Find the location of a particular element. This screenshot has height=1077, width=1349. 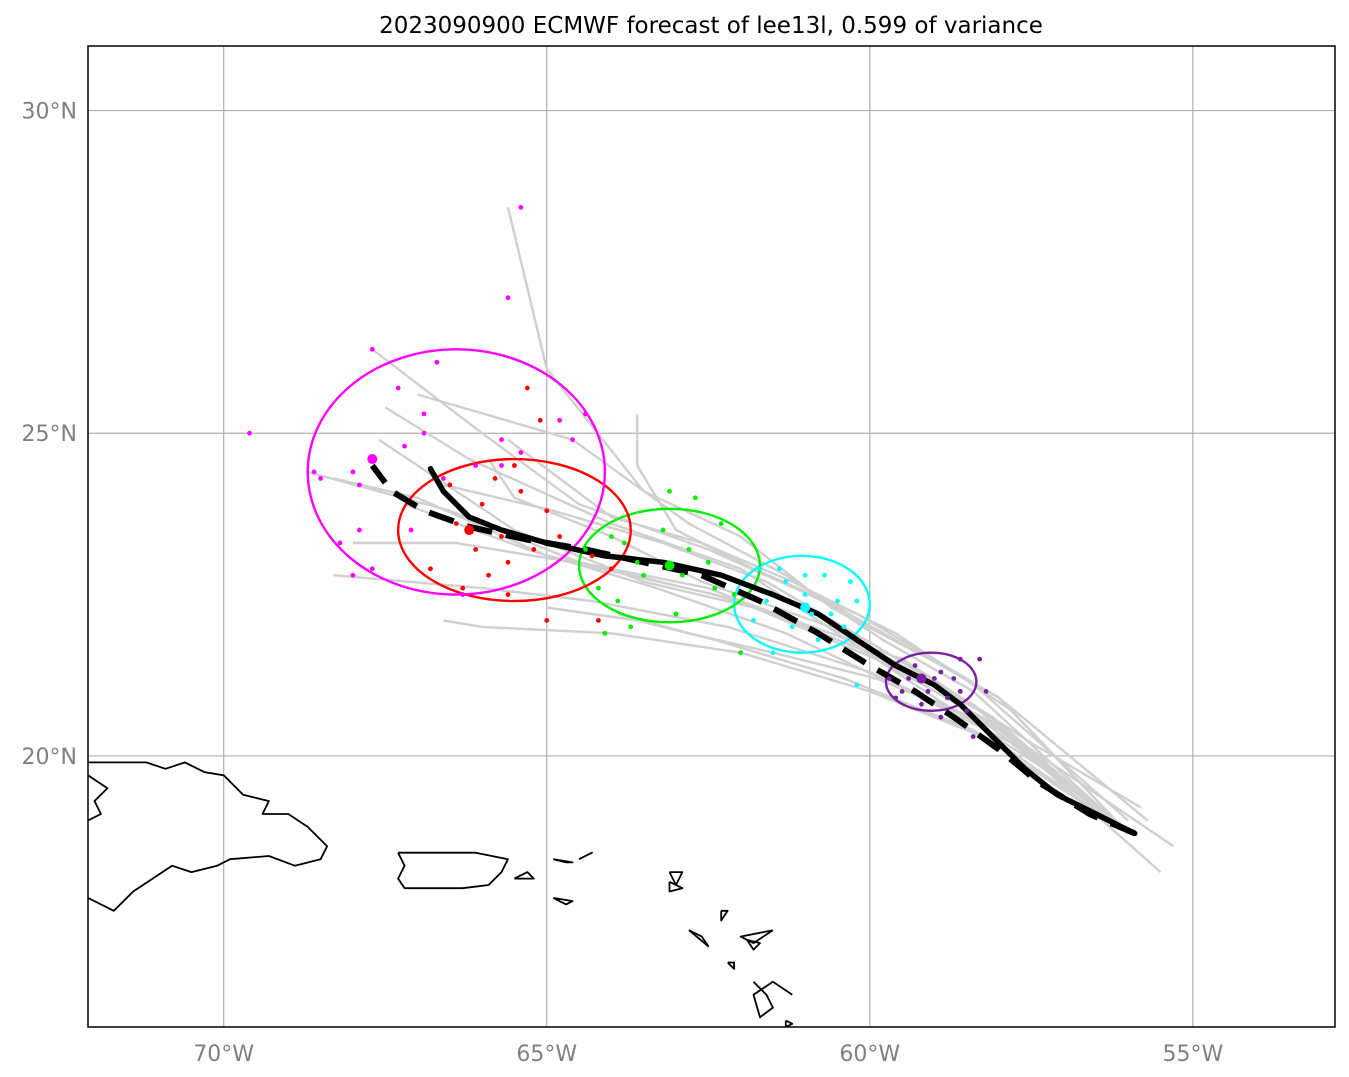

coastlines is located at coordinates (441, 894).